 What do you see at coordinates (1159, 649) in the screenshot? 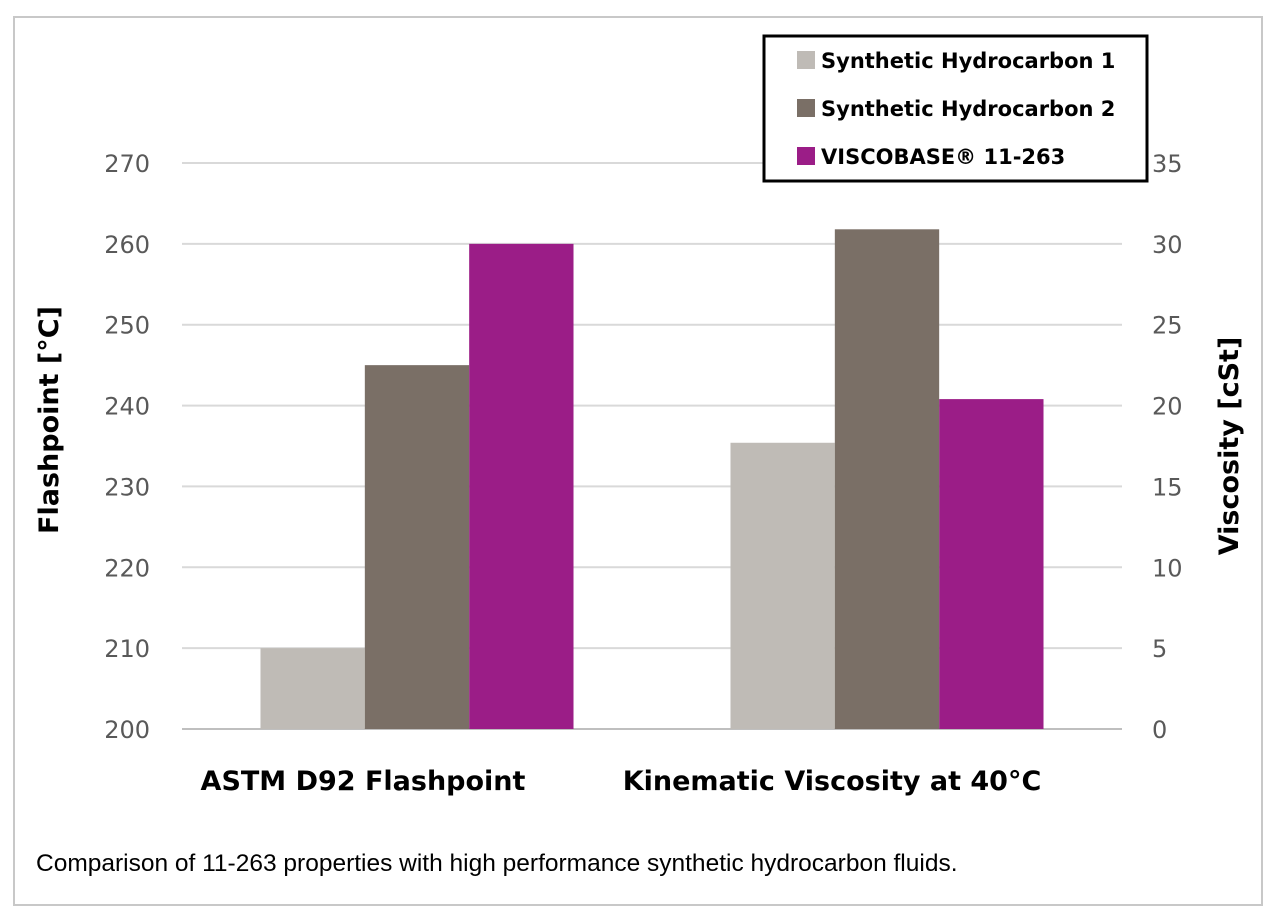
I see `right-tick-label: 5` at bounding box center [1159, 649].